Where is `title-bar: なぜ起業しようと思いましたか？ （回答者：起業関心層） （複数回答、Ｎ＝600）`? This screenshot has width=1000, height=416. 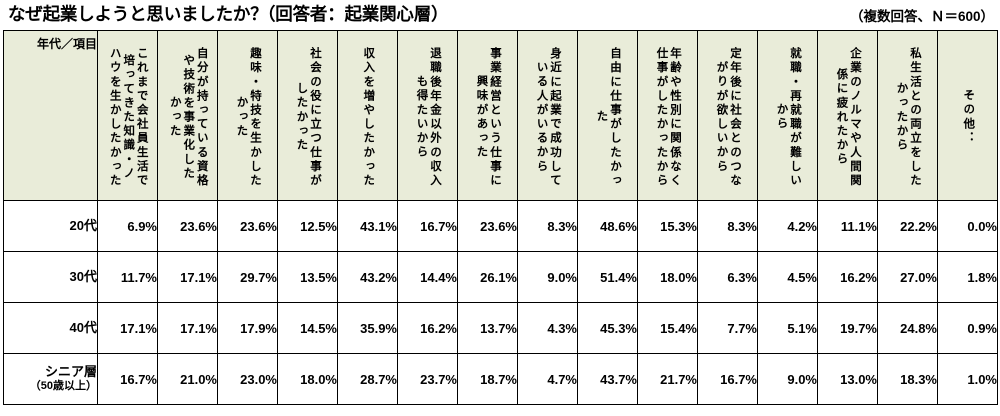
title-bar: なぜ起業しようと思いましたか？ （回答者：起業関心層） （複数回答、Ｎ＝600） is located at coordinates (500, 15).